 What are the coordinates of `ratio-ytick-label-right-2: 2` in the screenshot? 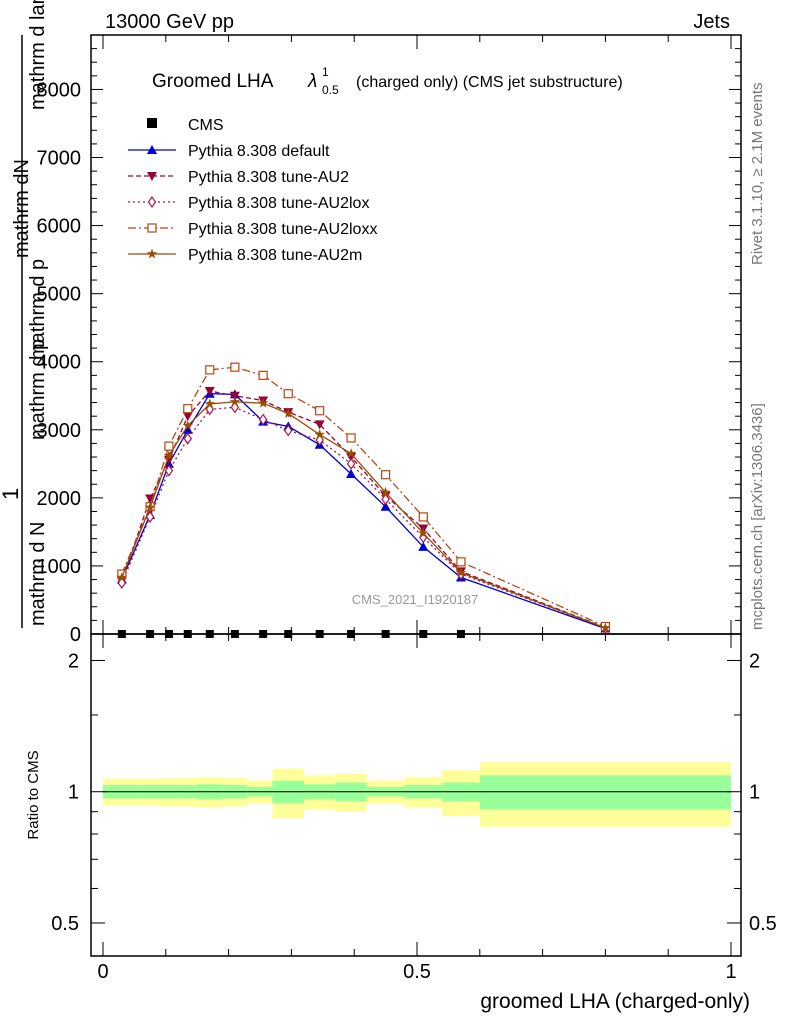 It's located at (754, 661).